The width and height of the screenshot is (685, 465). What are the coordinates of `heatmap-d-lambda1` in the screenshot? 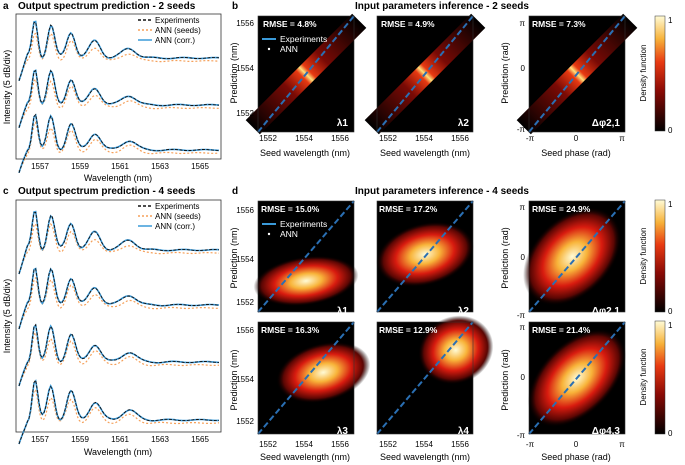 It's located at (306, 256).